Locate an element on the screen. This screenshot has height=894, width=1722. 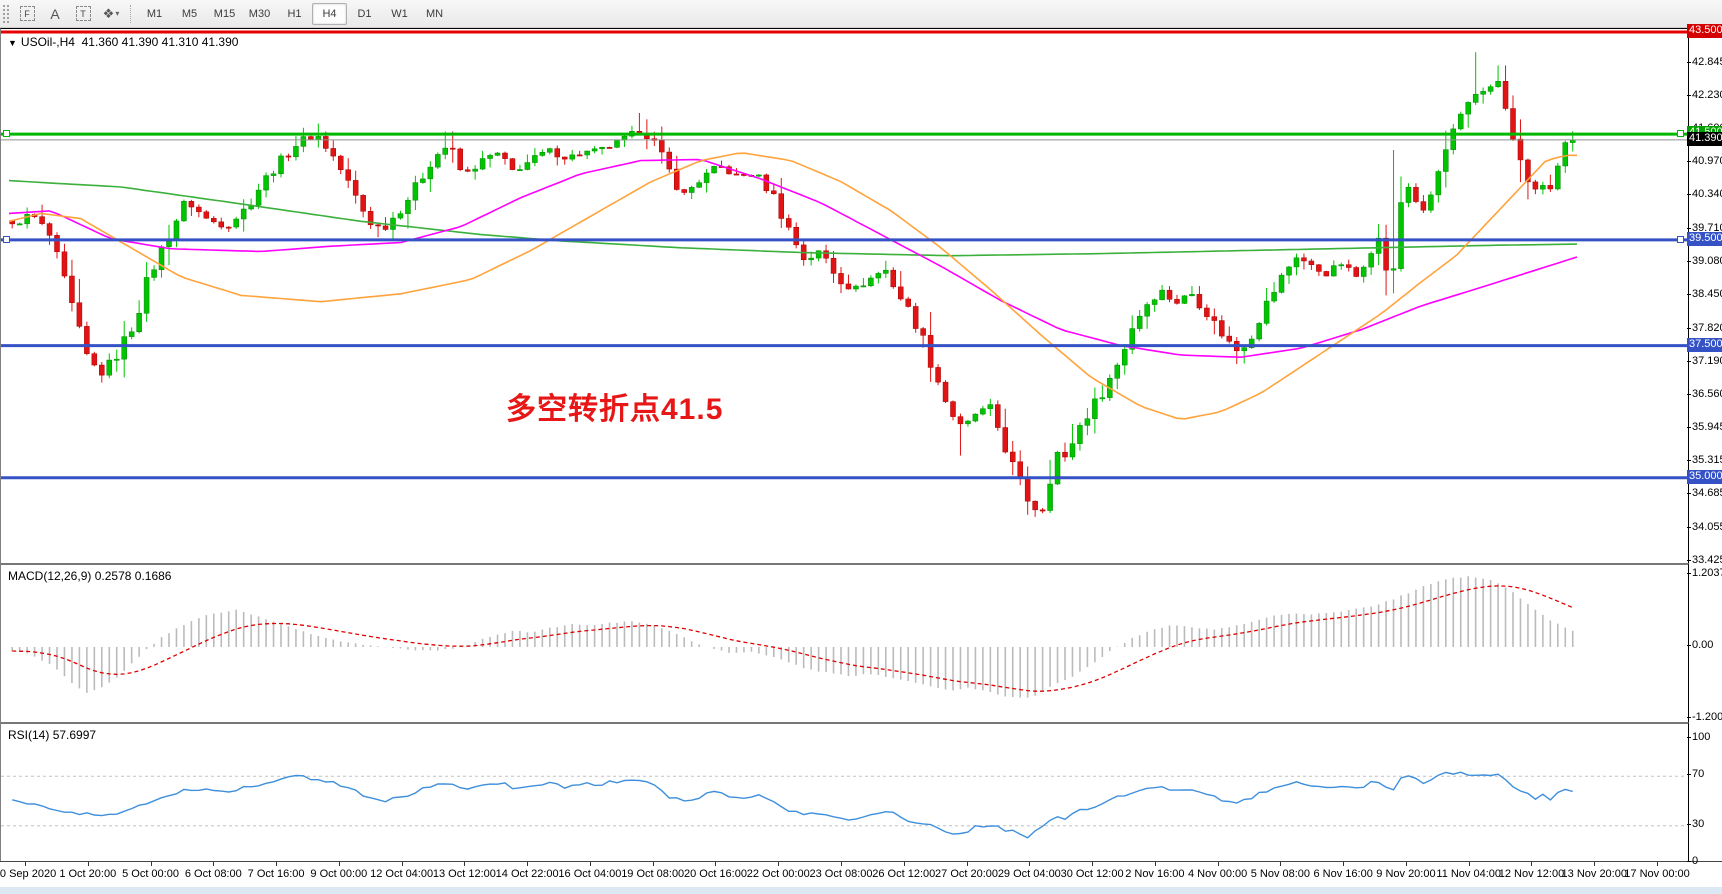
timeframe-button-d1: D1 is located at coordinates (364, 13).